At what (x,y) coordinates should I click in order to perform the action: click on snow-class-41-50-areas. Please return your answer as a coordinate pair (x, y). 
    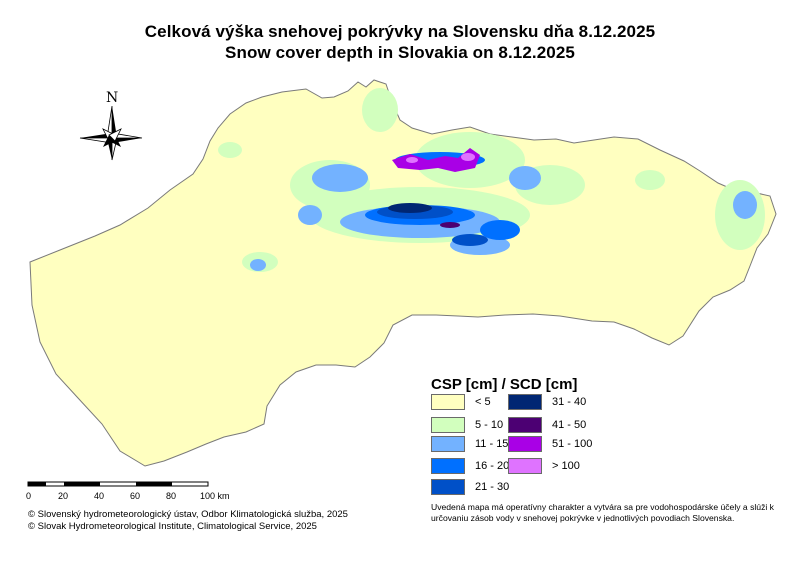
    Looking at the image, I should click on (450, 225).